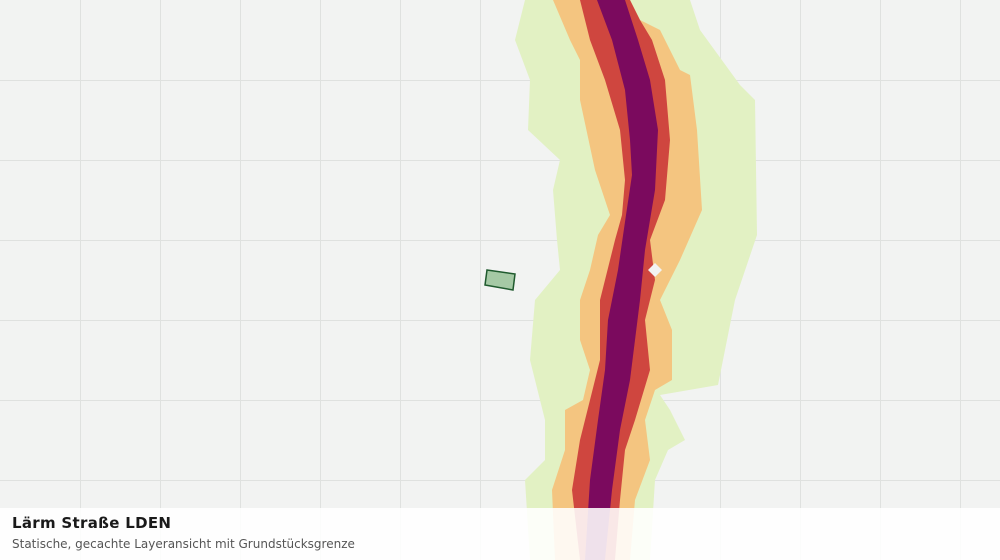 This screenshot has width=1000, height=560. What do you see at coordinates (655, 270) in the screenshot?
I see `map-gap` at bounding box center [655, 270].